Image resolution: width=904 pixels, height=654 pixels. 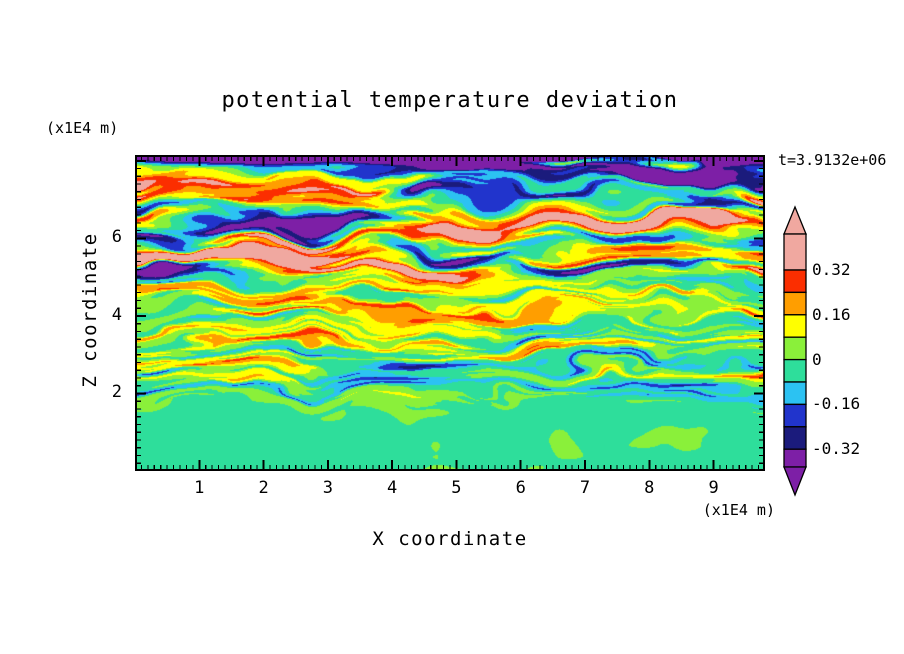 What do you see at coordinates (831, 269) in the screenshot?
I see `colorbar-tick-label: 0.32` at bounding box center [831, 269].